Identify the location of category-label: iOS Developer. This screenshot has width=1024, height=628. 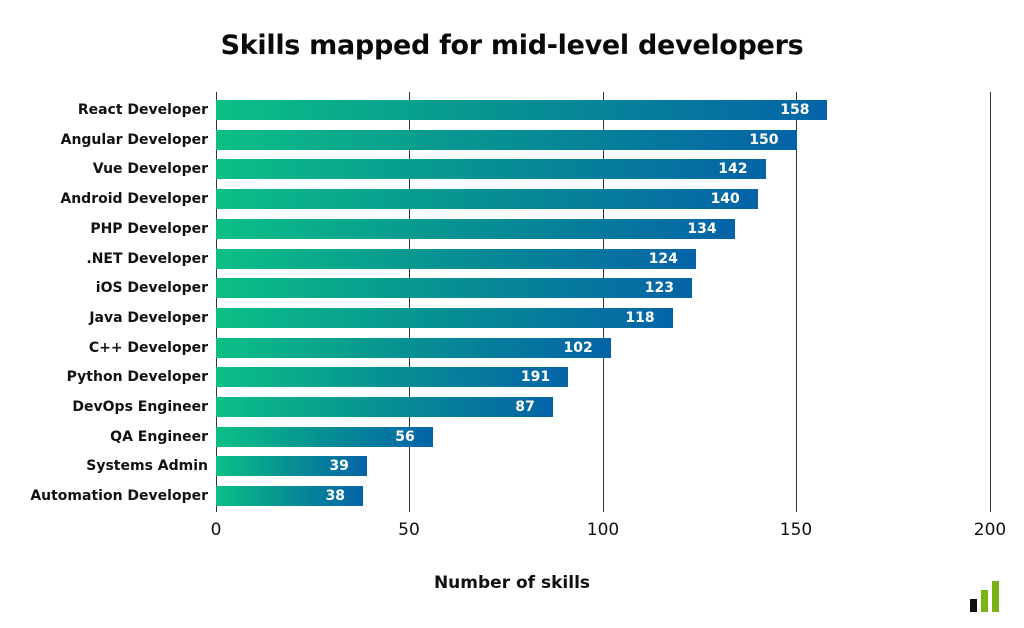
(151, 288).